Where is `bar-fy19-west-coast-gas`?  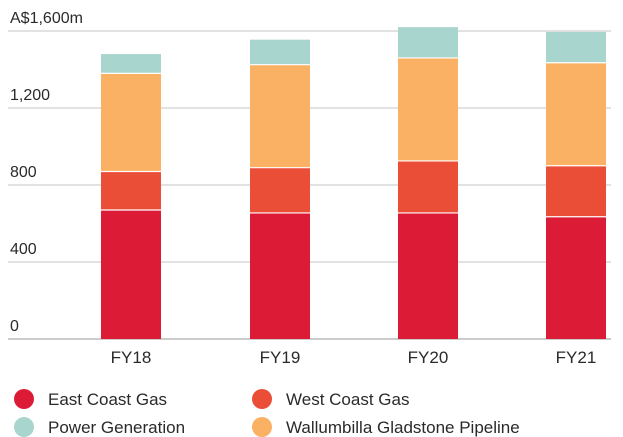 bar-fy19-west-coast-gas is located at coordinates (280, 190).